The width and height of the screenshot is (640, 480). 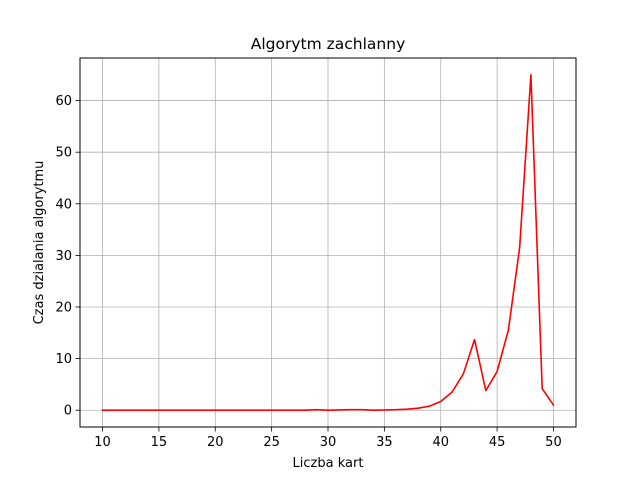 I want to click on x-tick-label: 15, so click(x=159, y=442).